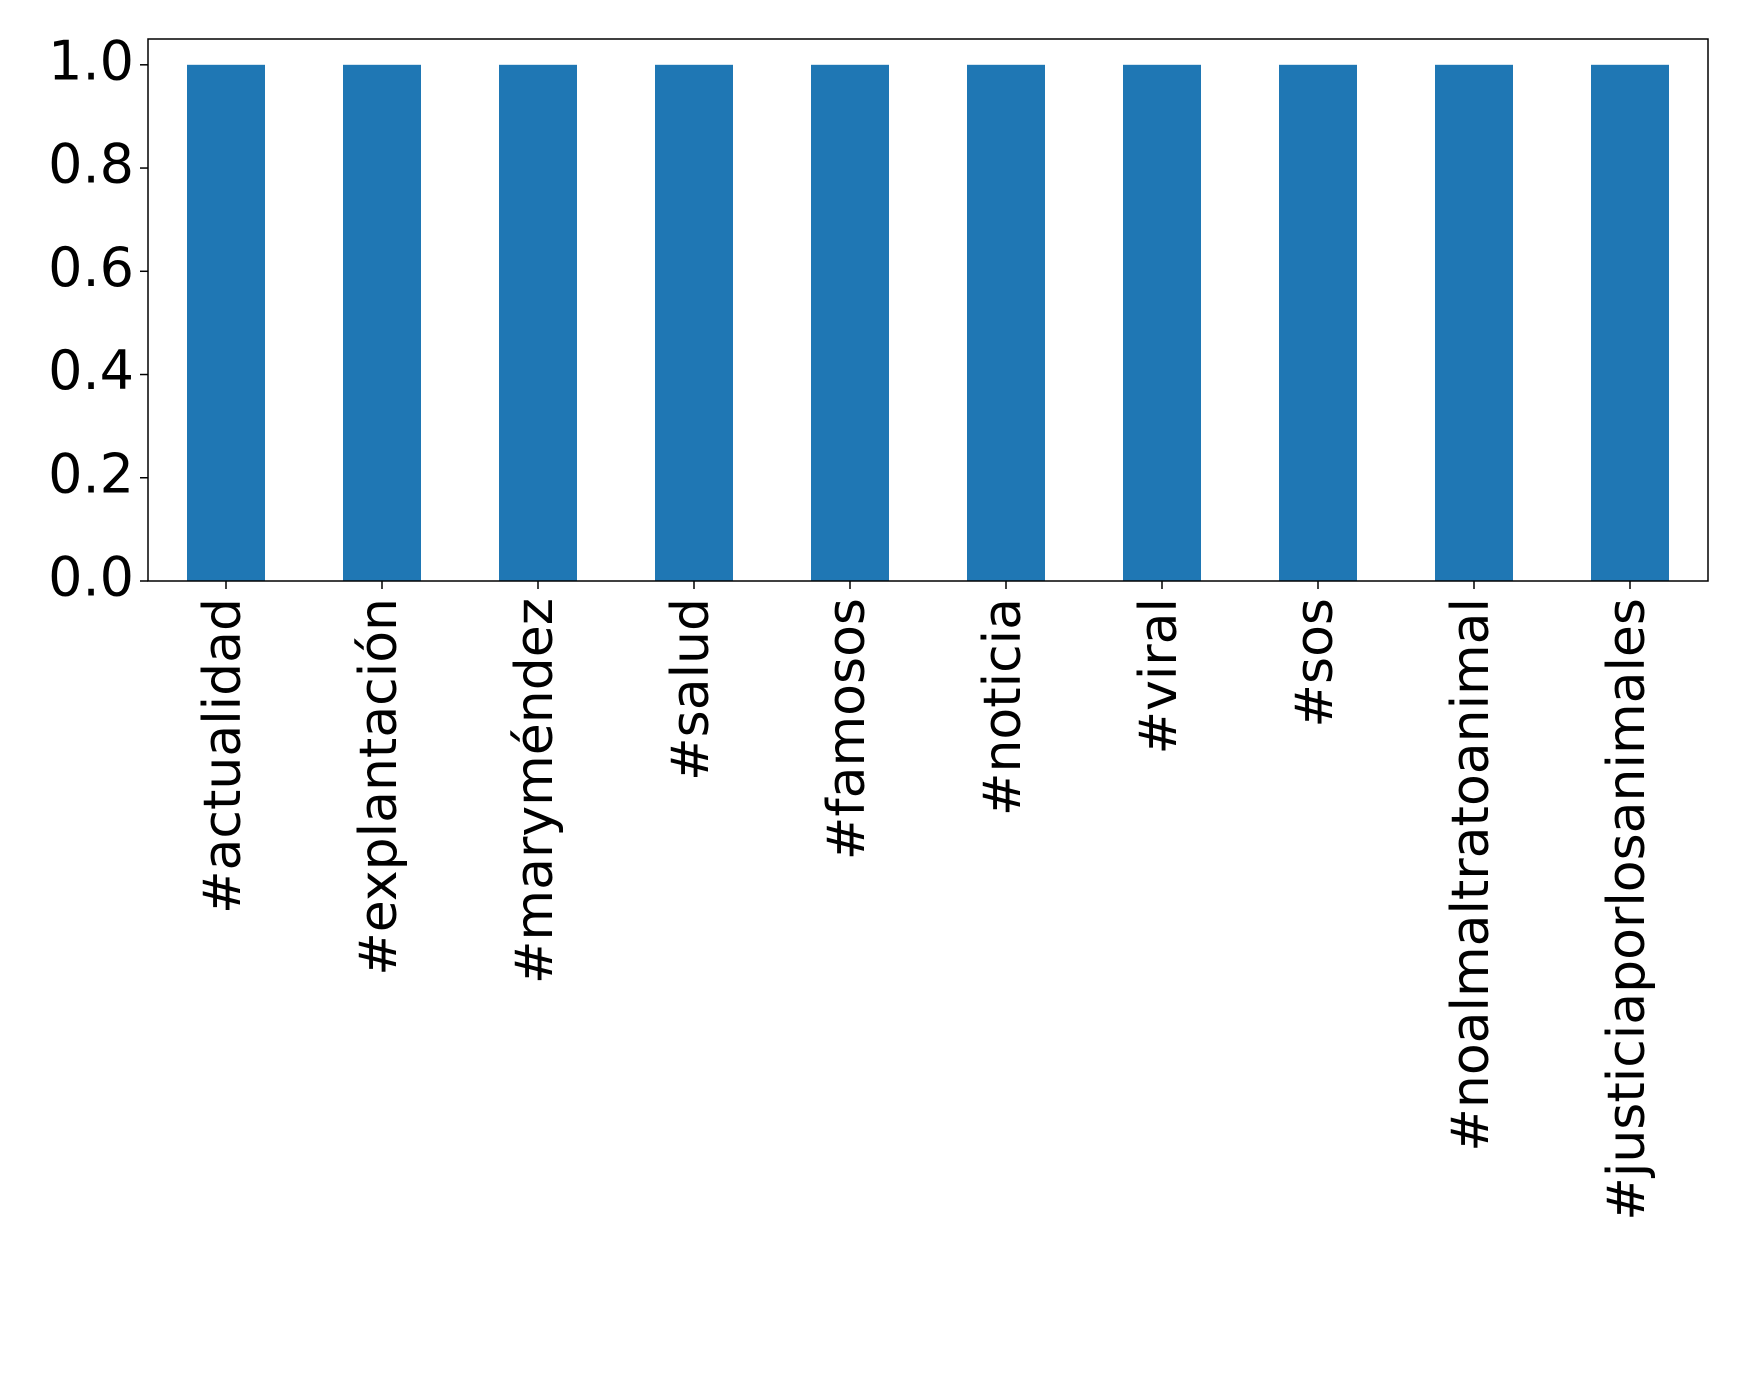 This screenshot has height=1376, width=1739. What do you see at coordinates (1471, 875) in the screenshot?
I see `x-tick-label: #noalmaltratoanimal` at bounding box center [1471, 875].